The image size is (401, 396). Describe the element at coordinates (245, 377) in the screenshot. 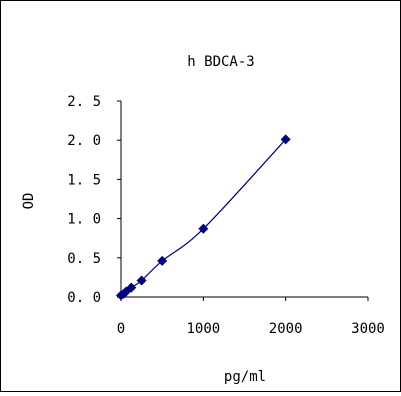

I see `x-axis-title: pg/ml` at that location.